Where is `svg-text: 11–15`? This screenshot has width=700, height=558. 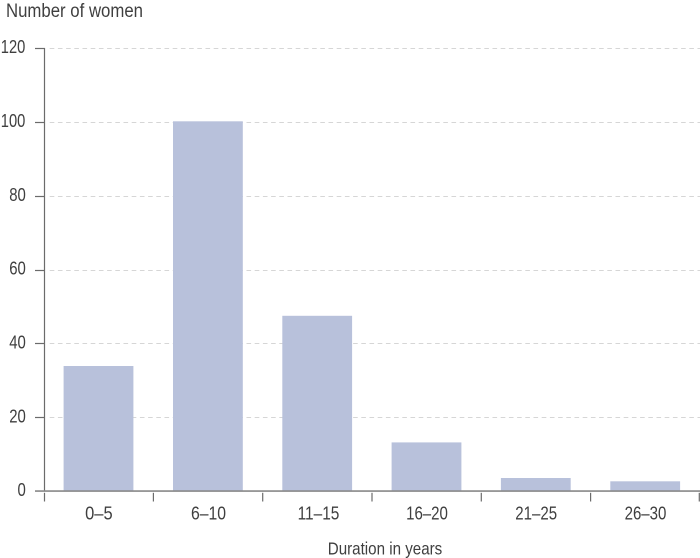 svg-text: 11–15 is located at coordinates (319, 514).